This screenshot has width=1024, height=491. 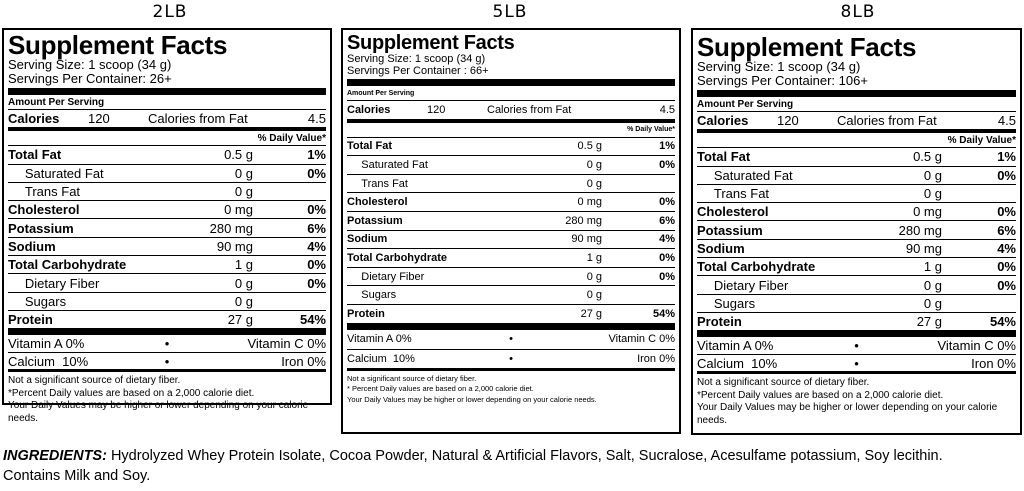 I want to click on size-title-2lb: 2LB, so click(x=170, y=12).